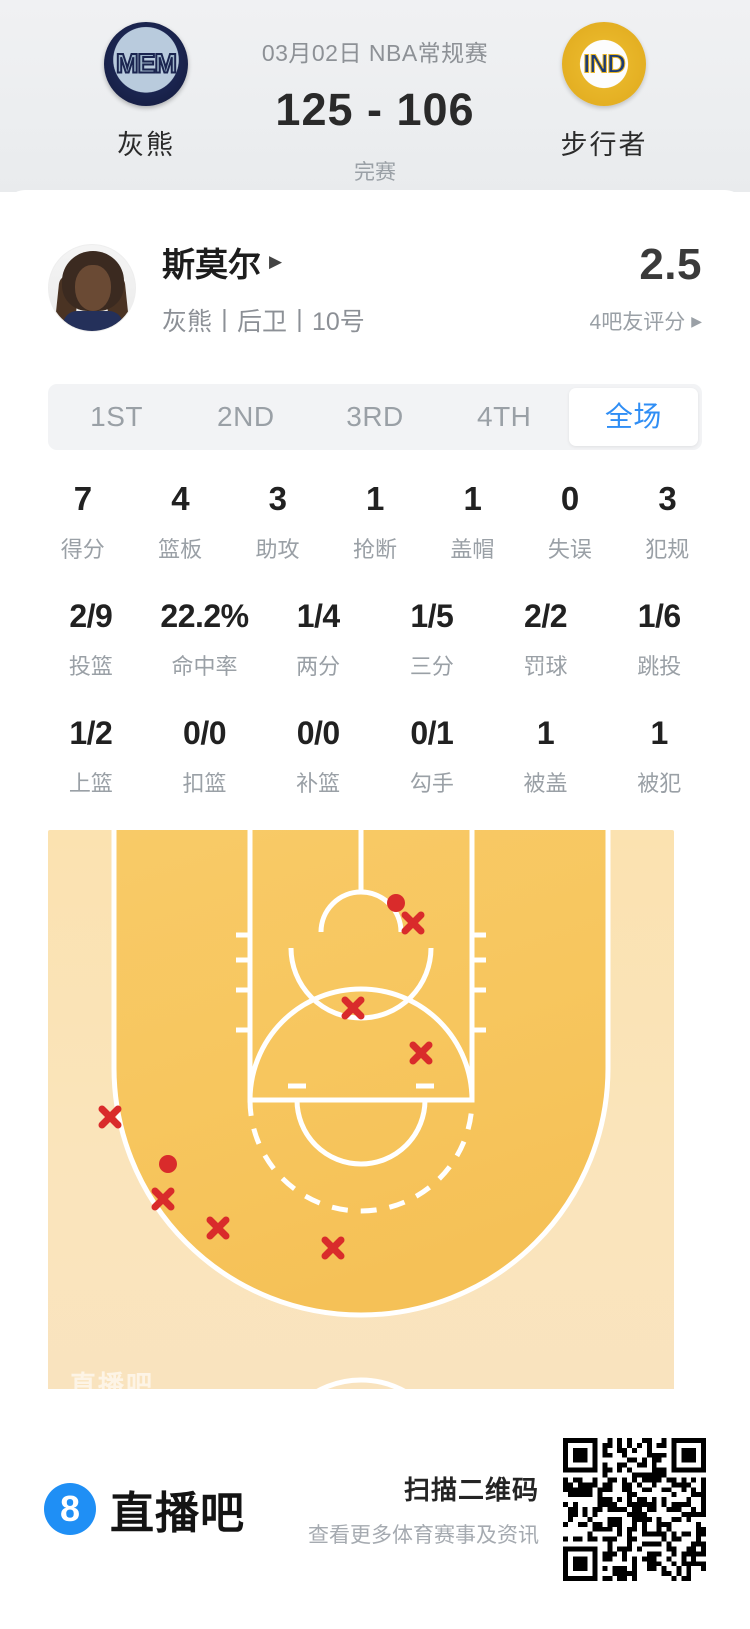  What do you see at coordinates (545, 666) in the screenshot?
I see `stat-label: 罚球` at bounding box center [545, 666].